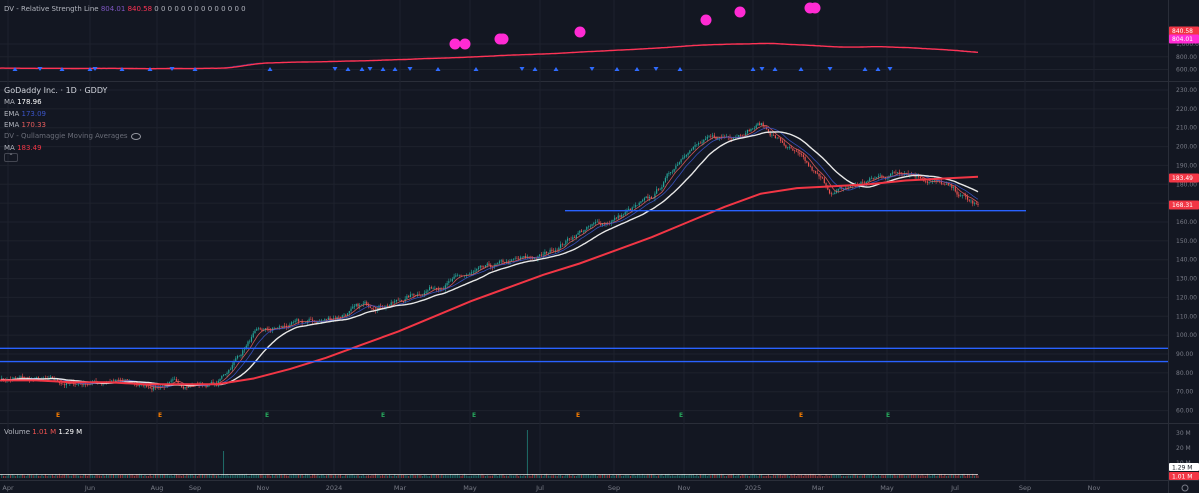  I want to click on volume-tick-0: 30 M, so click(1183, 433).